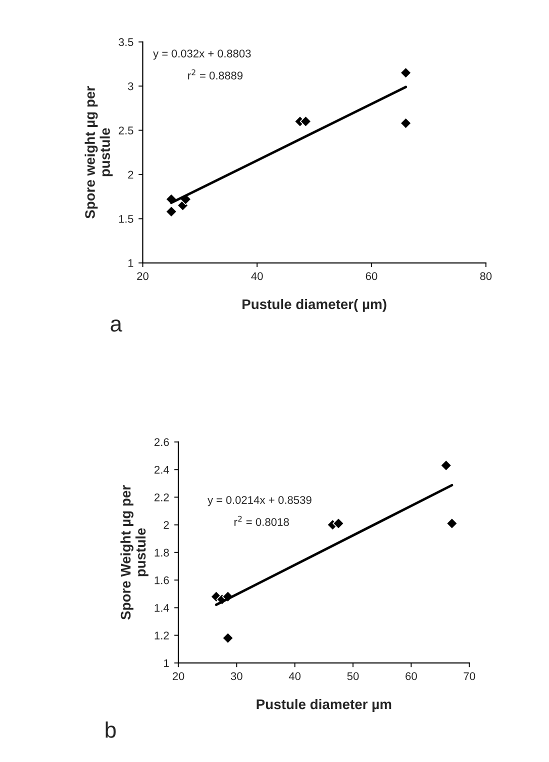 The image size is (549, 762). Describe the element at coordinates (161, 497) in the screenshot. I see `y-tick-label: 2.2` at that location.